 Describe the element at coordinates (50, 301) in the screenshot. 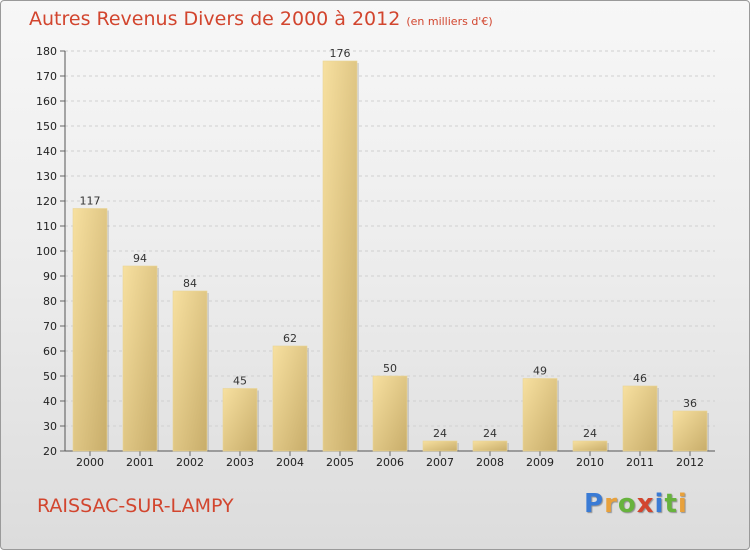

I see `y-tick-label: 80` at that location.